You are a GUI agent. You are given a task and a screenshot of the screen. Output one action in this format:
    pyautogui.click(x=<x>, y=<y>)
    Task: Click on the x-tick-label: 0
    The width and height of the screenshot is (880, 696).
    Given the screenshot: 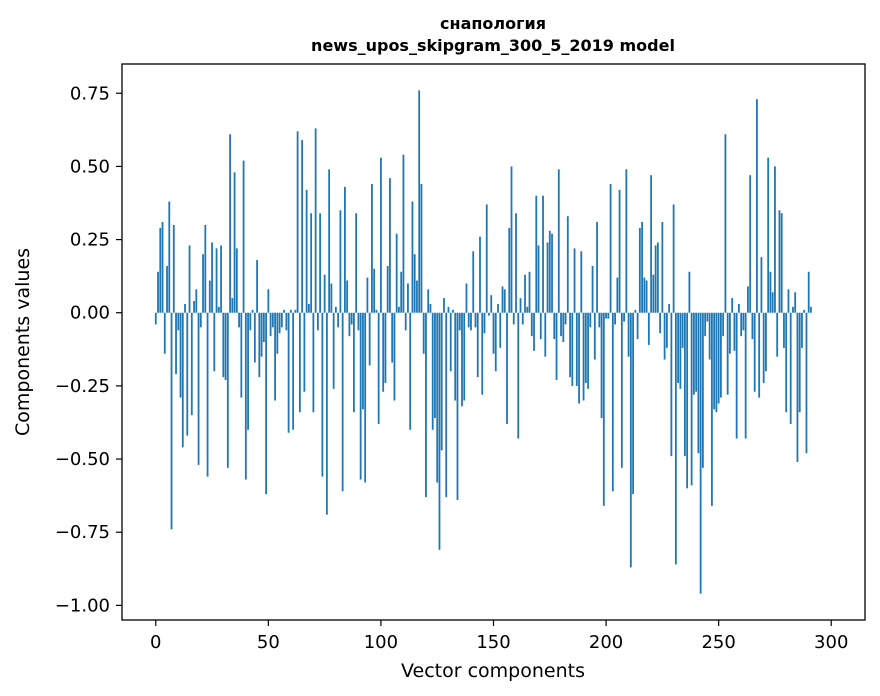 What is the action you would take?
    pyautogui.click(x=155, y=642)
    